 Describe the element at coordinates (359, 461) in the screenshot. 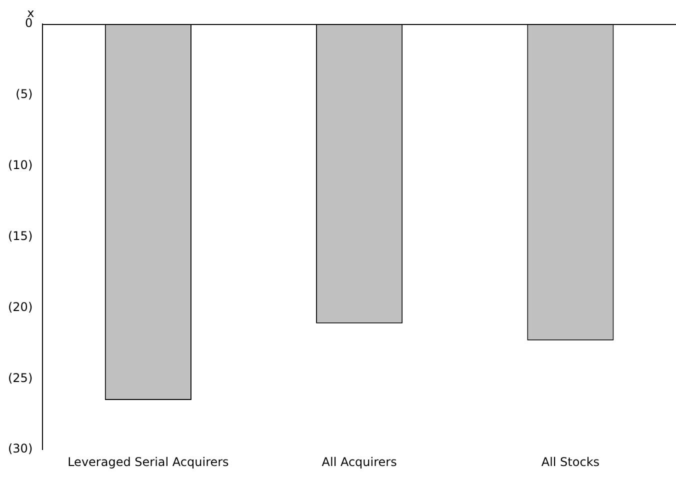

I see `x-tick-label: All Acquirers` at that location.